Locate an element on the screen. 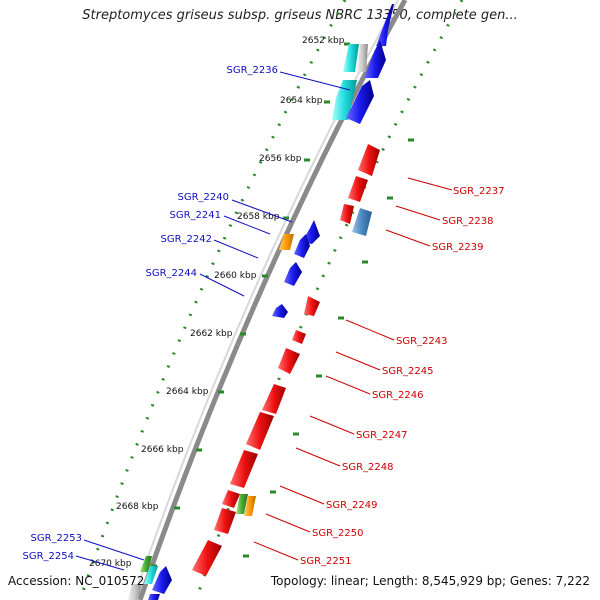 This screenshot has height=600, width=600. kbp-tick-label: 2660 kbp is located at coordinates (235, 276).